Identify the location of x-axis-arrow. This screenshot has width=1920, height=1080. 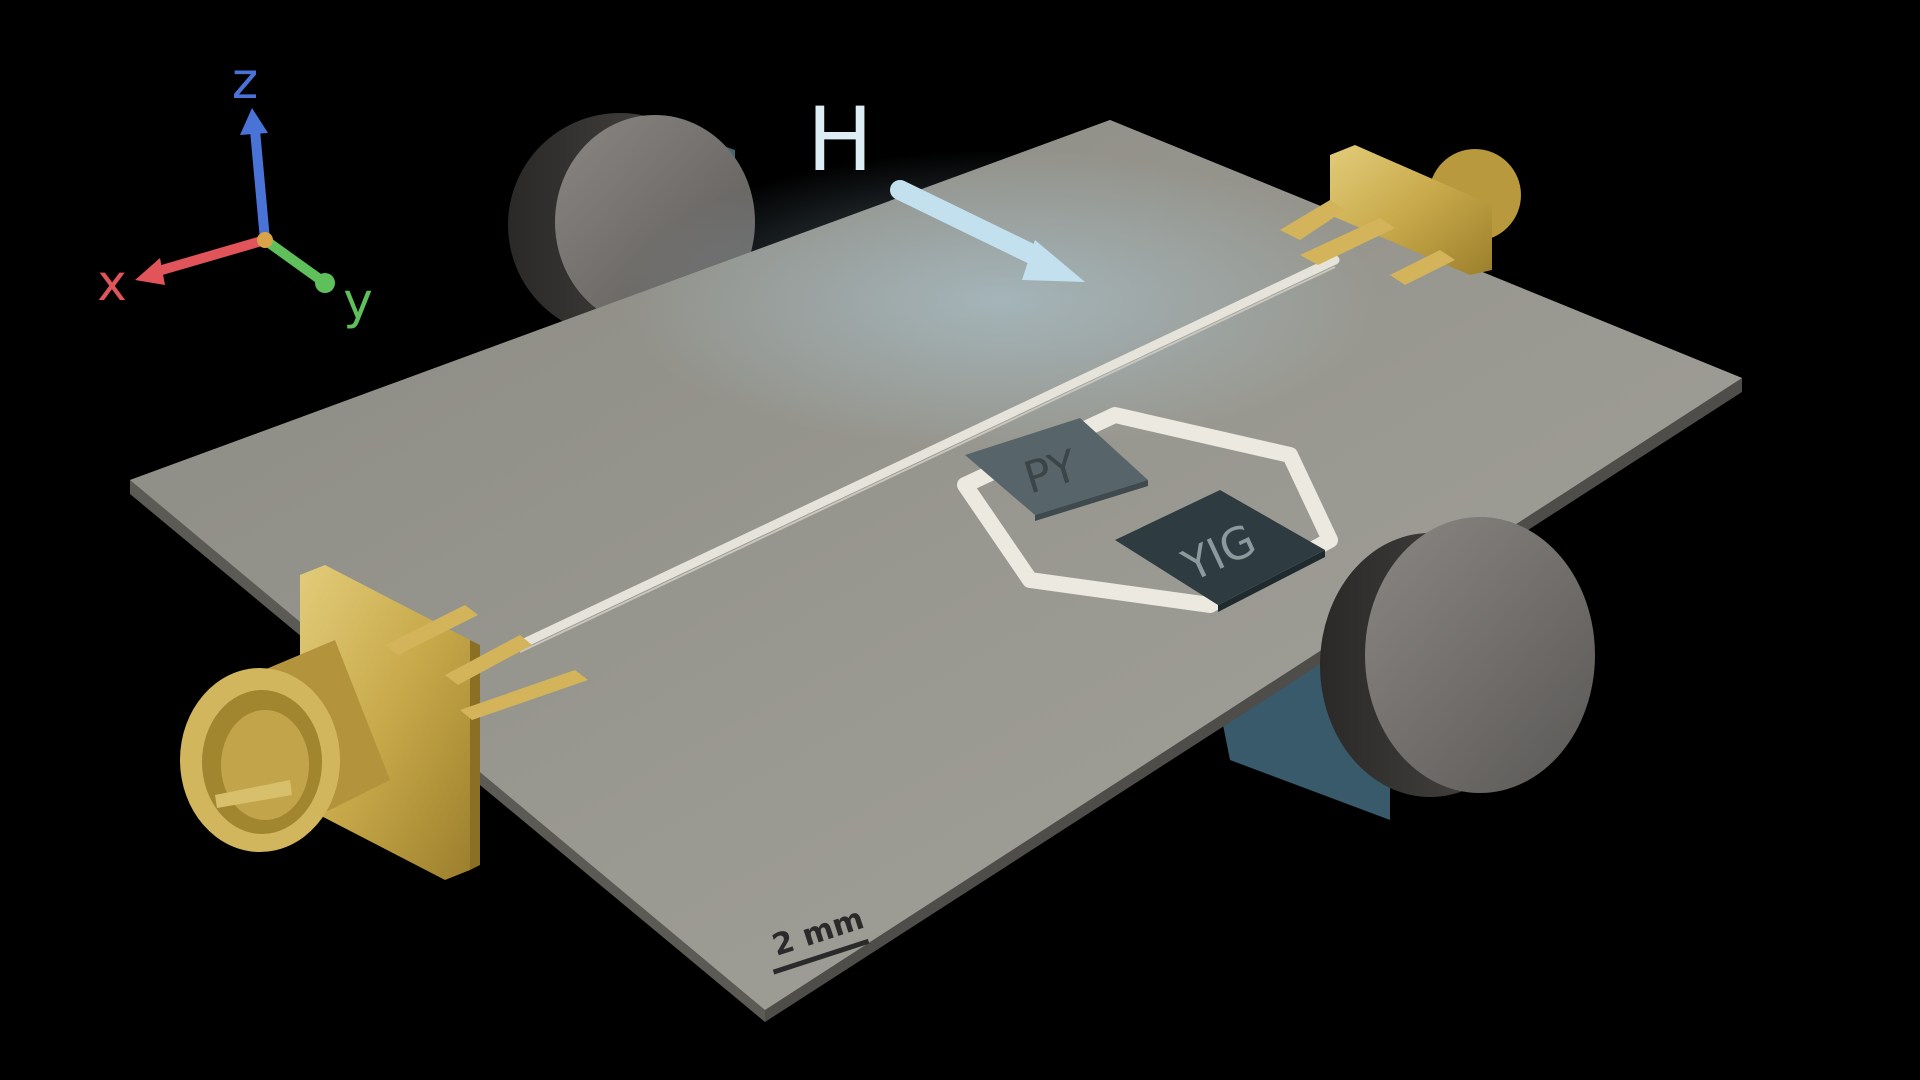
(210, 256).